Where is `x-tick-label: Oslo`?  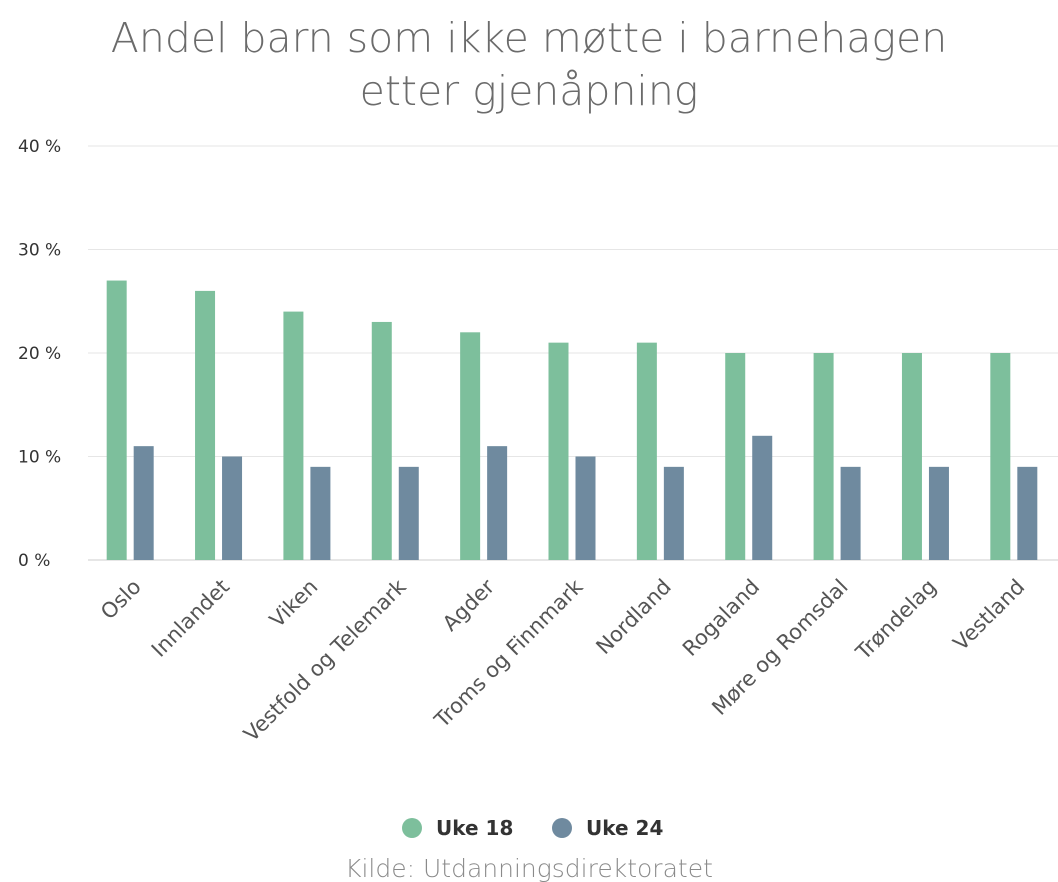
x-tick-label: Oslo is located at coordinates (121, 600).